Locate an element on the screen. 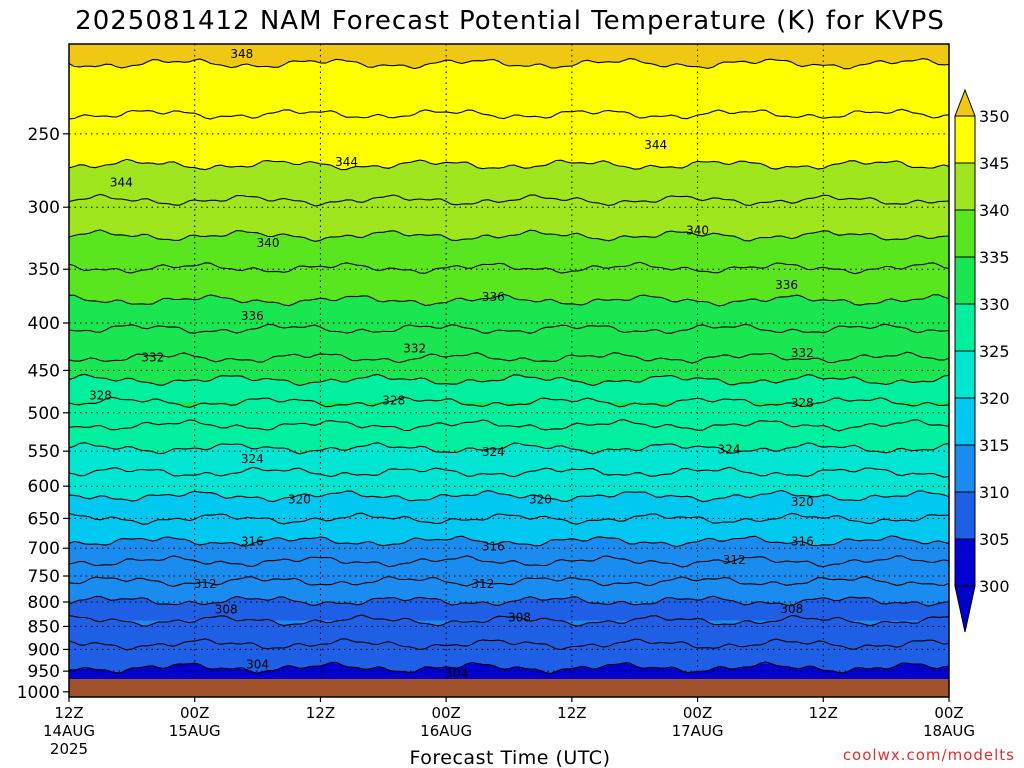  colorbar-under-arrow is located at coordinates (965, 609).